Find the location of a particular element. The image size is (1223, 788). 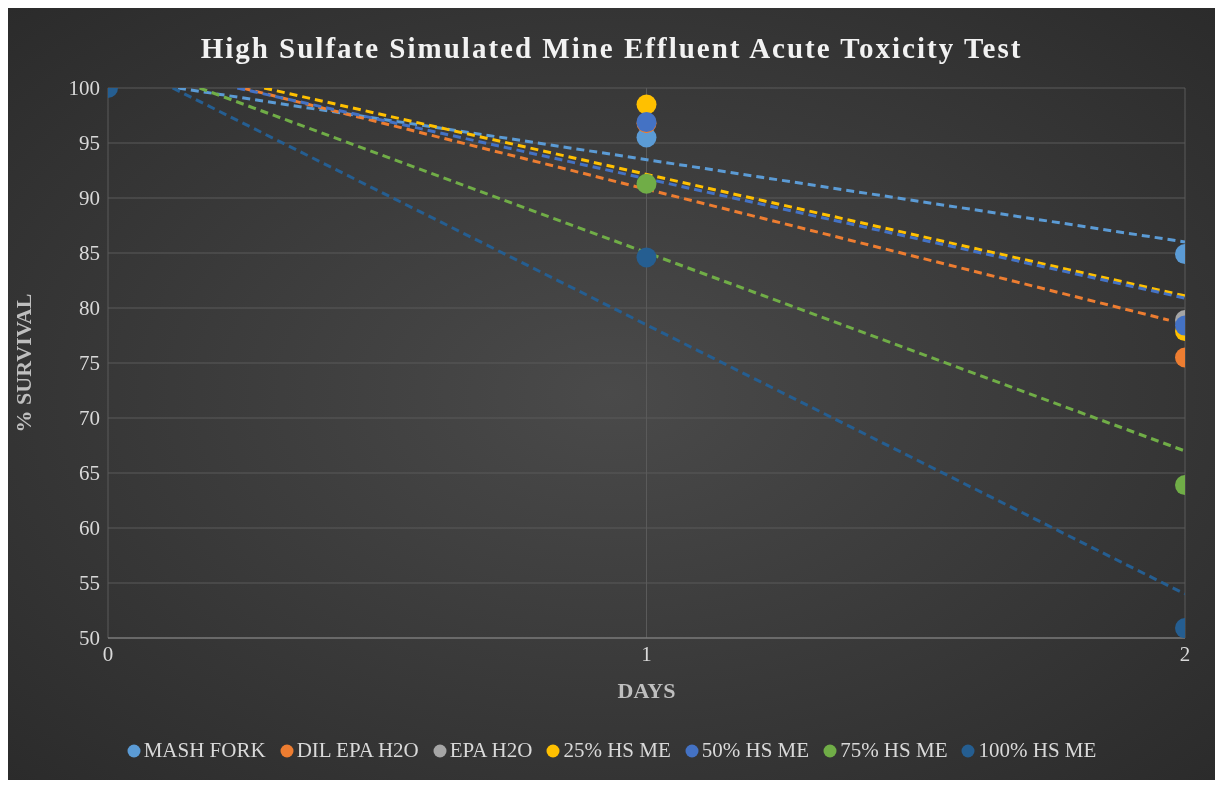

y-tick-label: 65 is located at coordinates (89, 473).